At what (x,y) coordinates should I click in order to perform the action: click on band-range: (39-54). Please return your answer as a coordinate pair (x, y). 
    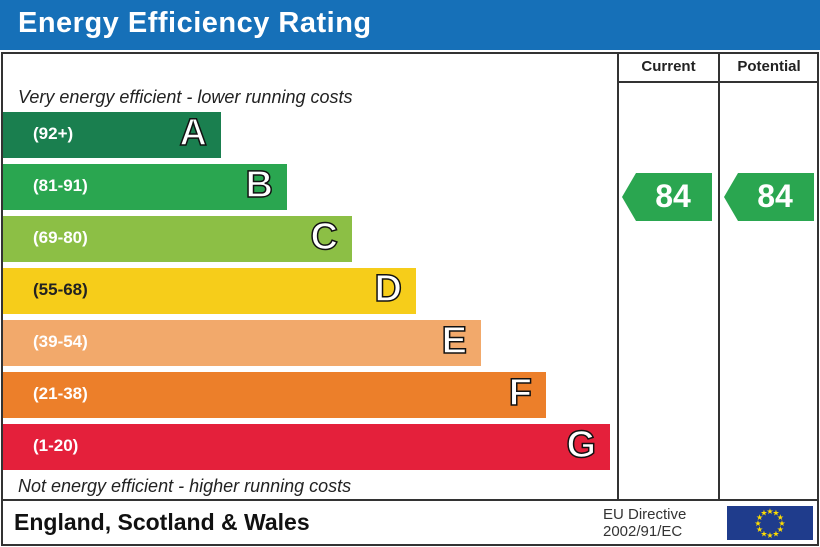
    Looking at the image, I should click on (60, 341).